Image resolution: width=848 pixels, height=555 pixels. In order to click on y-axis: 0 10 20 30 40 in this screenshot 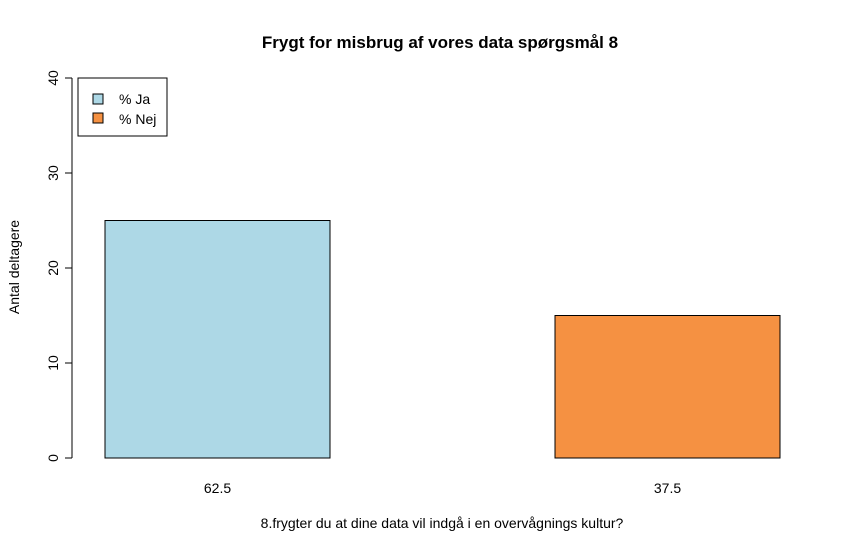, I will do `click(59, 266)`.